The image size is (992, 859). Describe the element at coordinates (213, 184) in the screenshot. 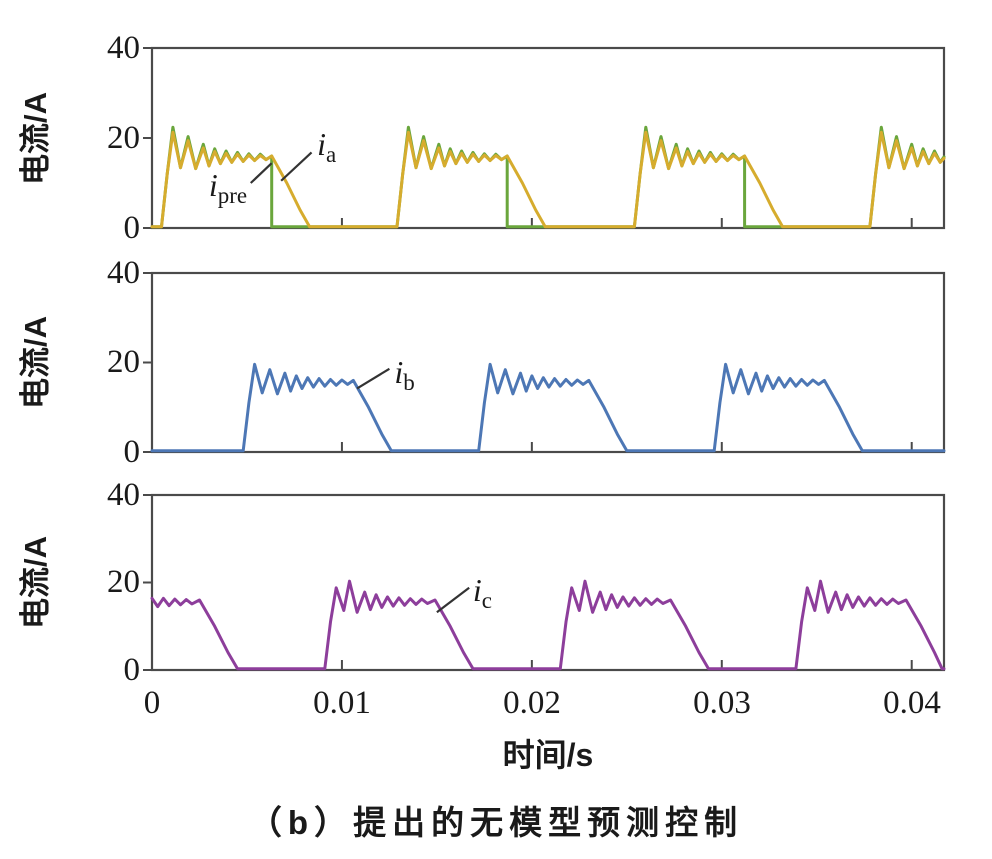

I see `trace-label-ipre-main: i` at that location.